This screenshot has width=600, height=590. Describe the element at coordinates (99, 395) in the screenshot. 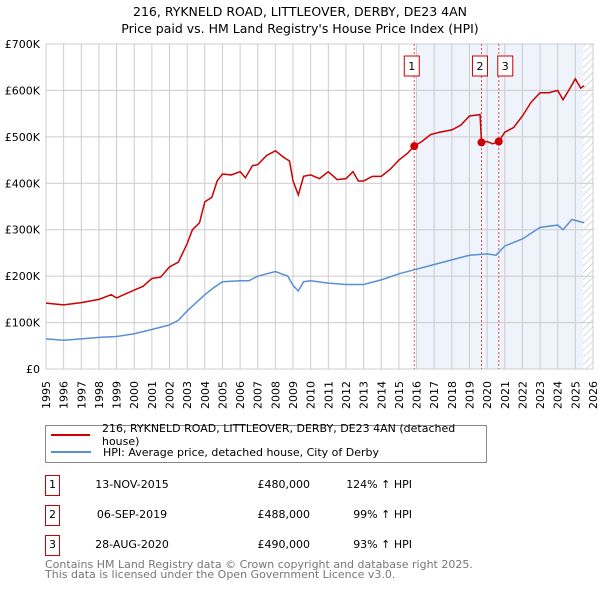

I see `x-tick-label: 1998` at that location.